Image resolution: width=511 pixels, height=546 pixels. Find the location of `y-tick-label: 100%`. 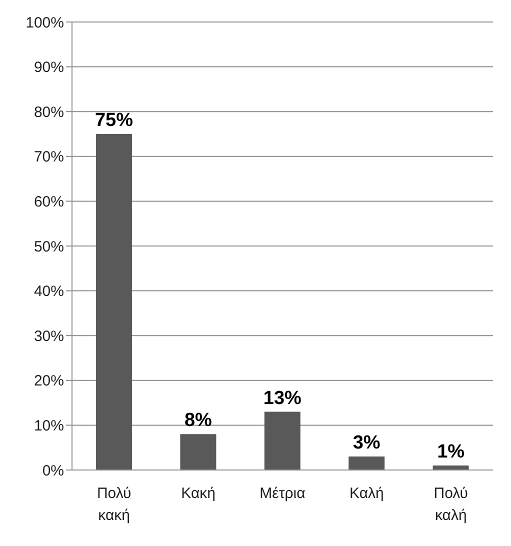

y-tick-label: 100% is located at coordinates (45, 23).